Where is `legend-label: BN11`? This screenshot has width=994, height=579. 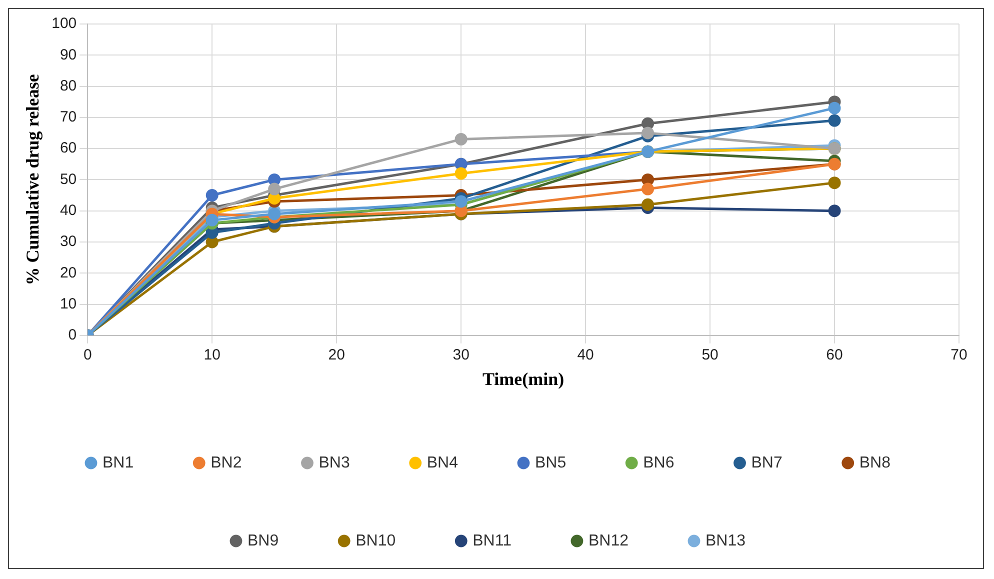 legend-label: BN11 is located at coordinates (492, 541).